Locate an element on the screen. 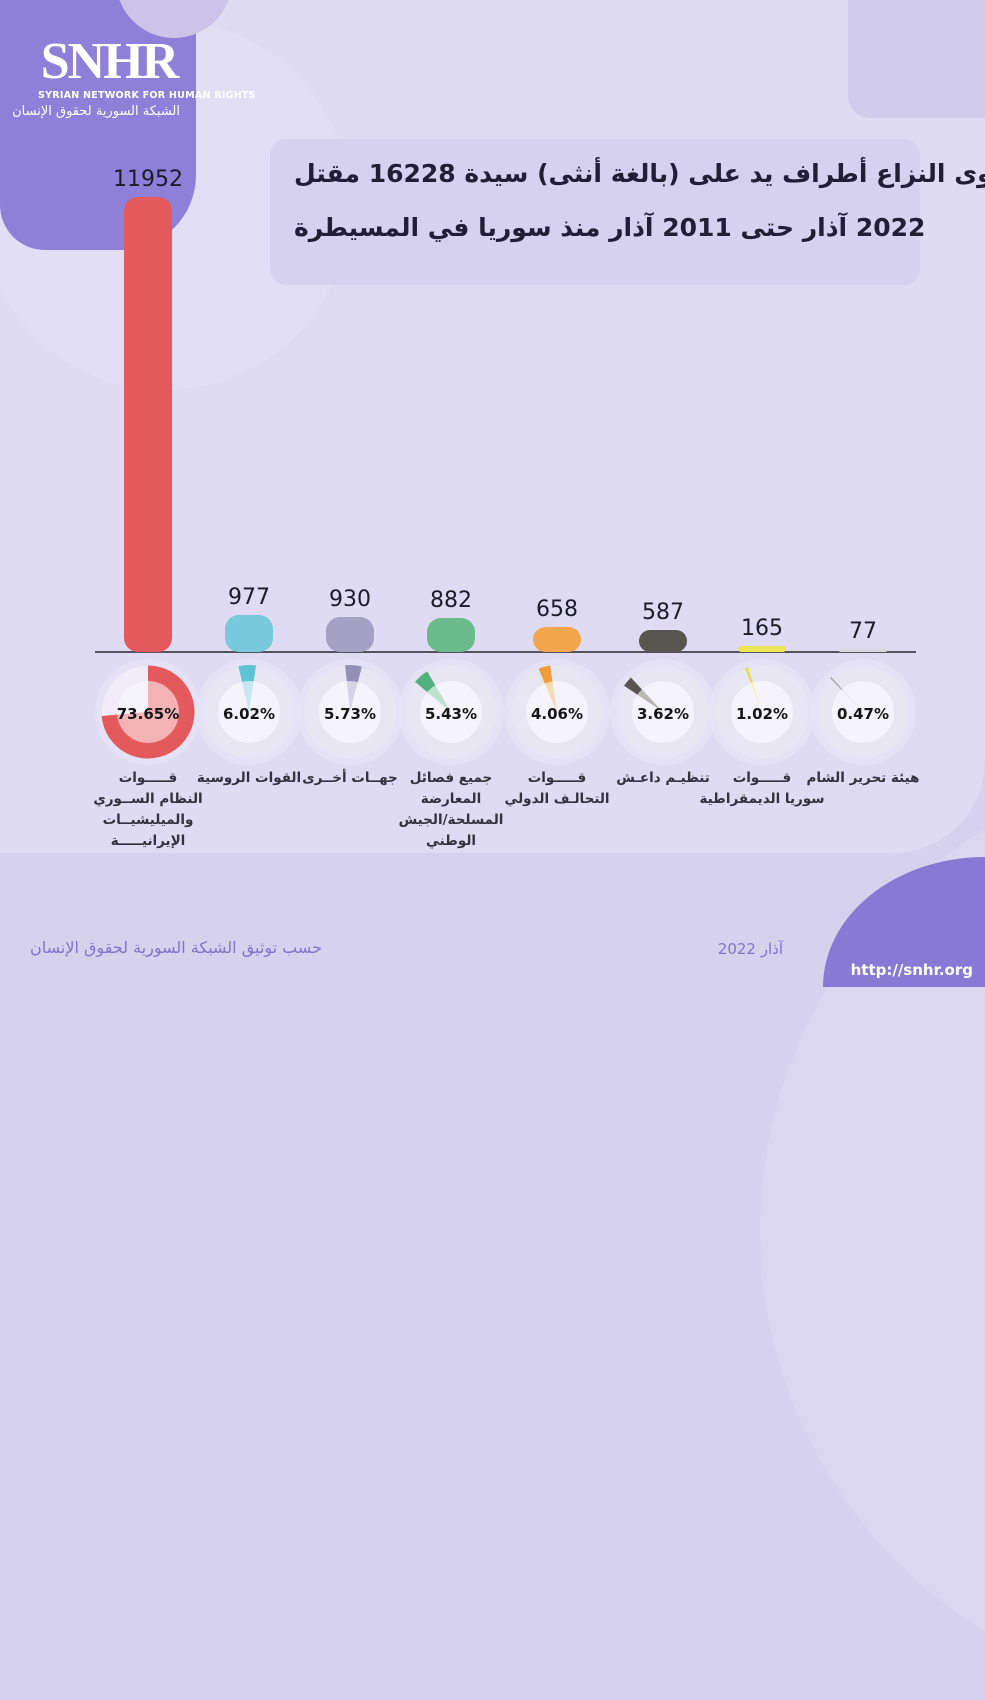  donut-percent-label: 5.43% is located at coordinates (451, 714).